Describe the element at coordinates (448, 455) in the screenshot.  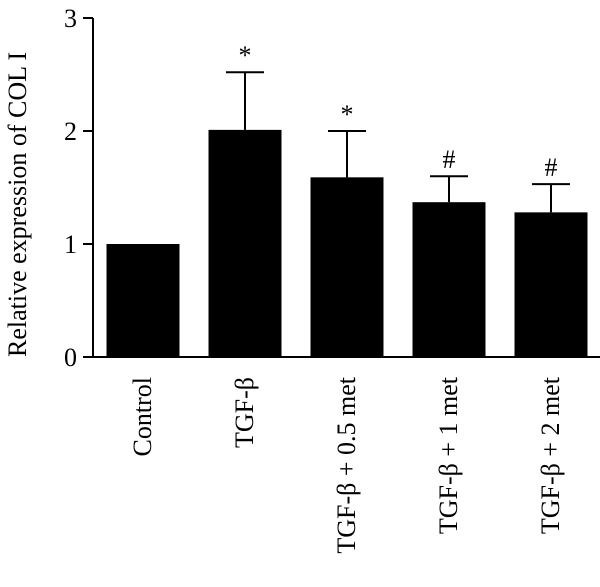
I see `category-label: TGF-β + 1 met` at that location.